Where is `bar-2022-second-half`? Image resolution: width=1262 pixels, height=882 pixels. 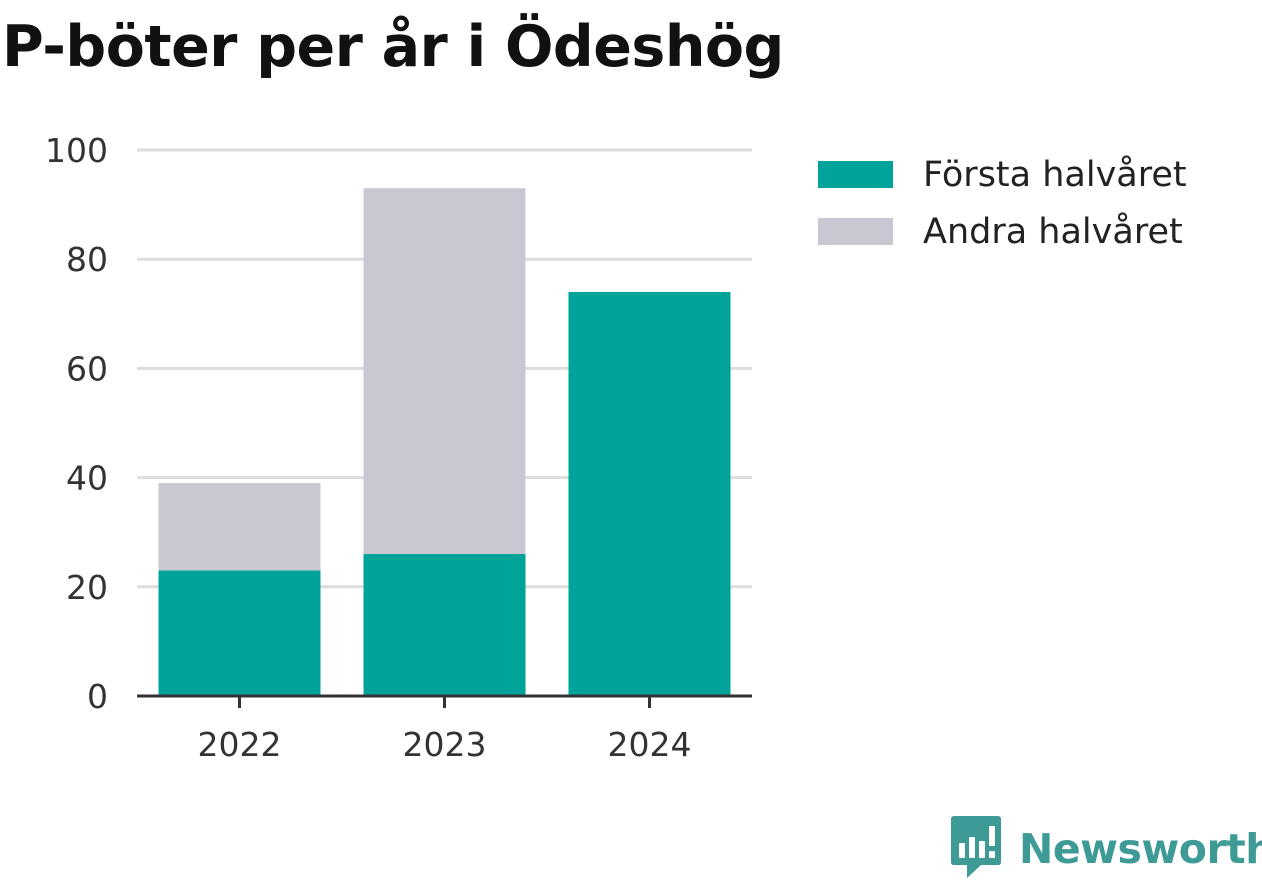 bar-2022-second-half is located at coordinates (239, 527).